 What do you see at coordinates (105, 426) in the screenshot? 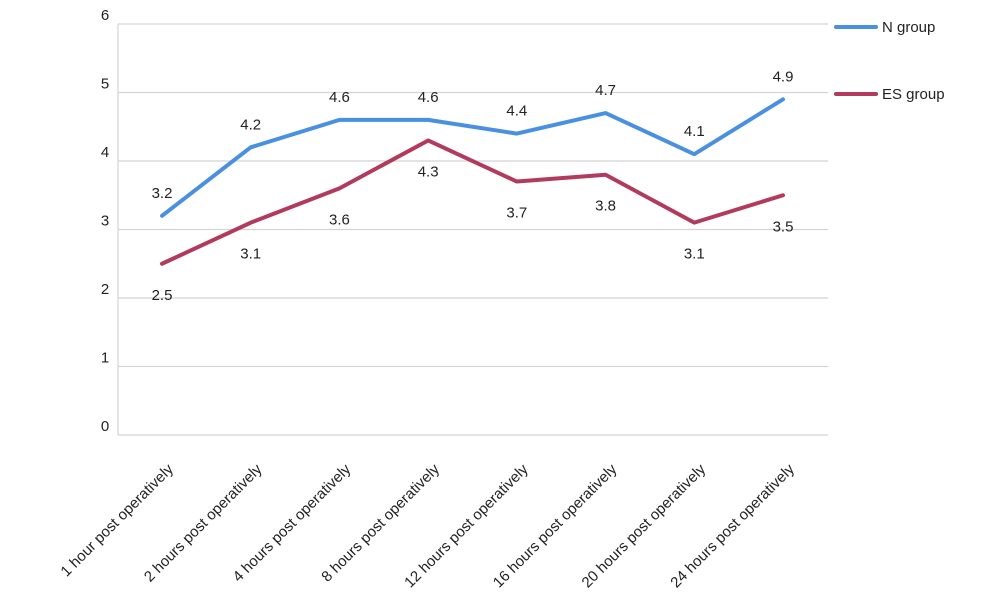
I see `y-tick-label: 0` at bounding box center [105, 426].